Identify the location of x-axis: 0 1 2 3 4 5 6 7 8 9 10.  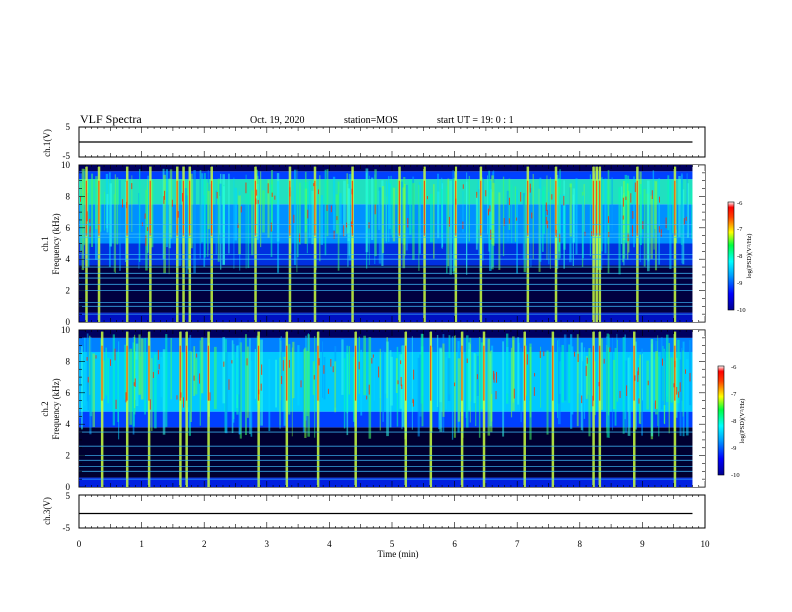
(393, 544).